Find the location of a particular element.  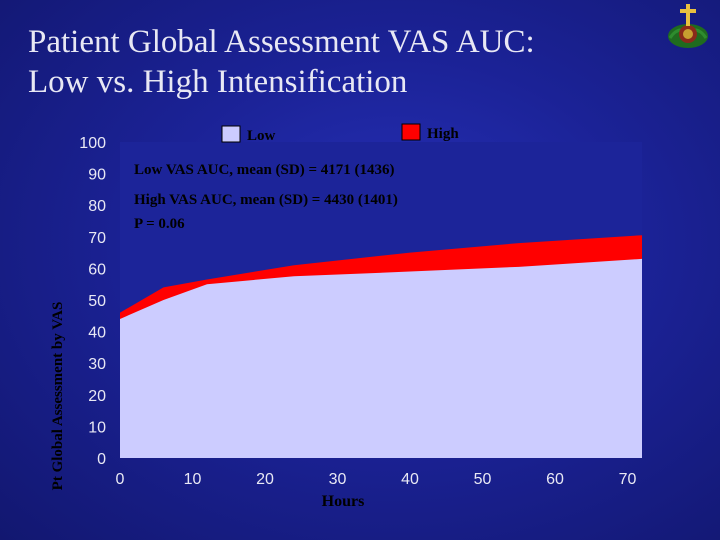

title-line-1: Patient Global Assessment VAS AUC: is located at coordinates (281, 42).